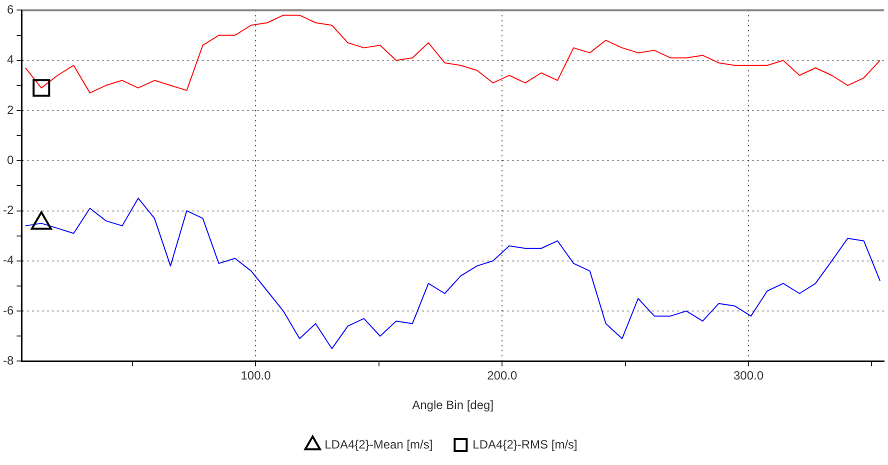 The width and height of the screenshot is (888, 465). Describe the element at coordinates (10, 159) in the screenshot. I see `y-tick-label: 0` at that location.